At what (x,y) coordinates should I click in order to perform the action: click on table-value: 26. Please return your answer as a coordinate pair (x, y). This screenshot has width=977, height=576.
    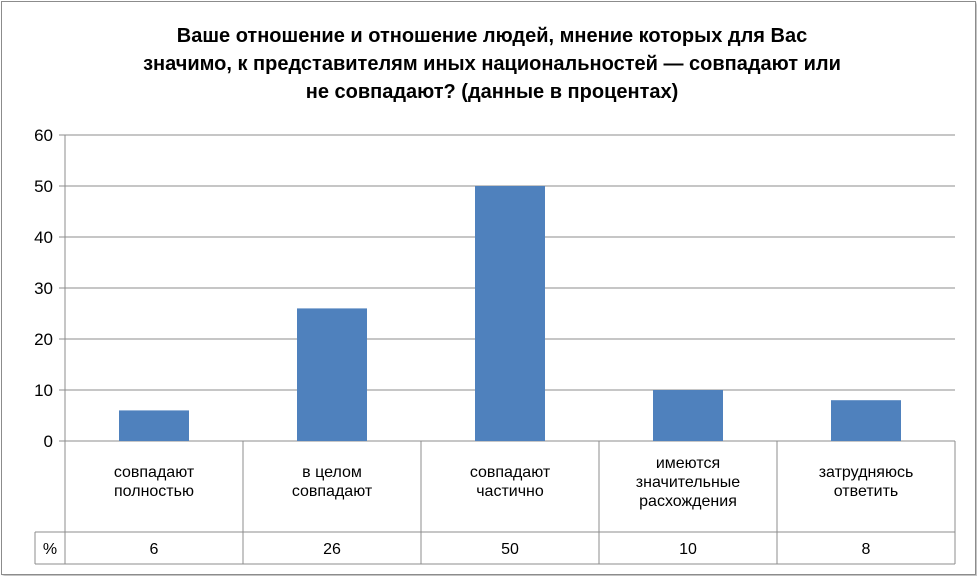
    Looking at the image, I should click on (332, 549).